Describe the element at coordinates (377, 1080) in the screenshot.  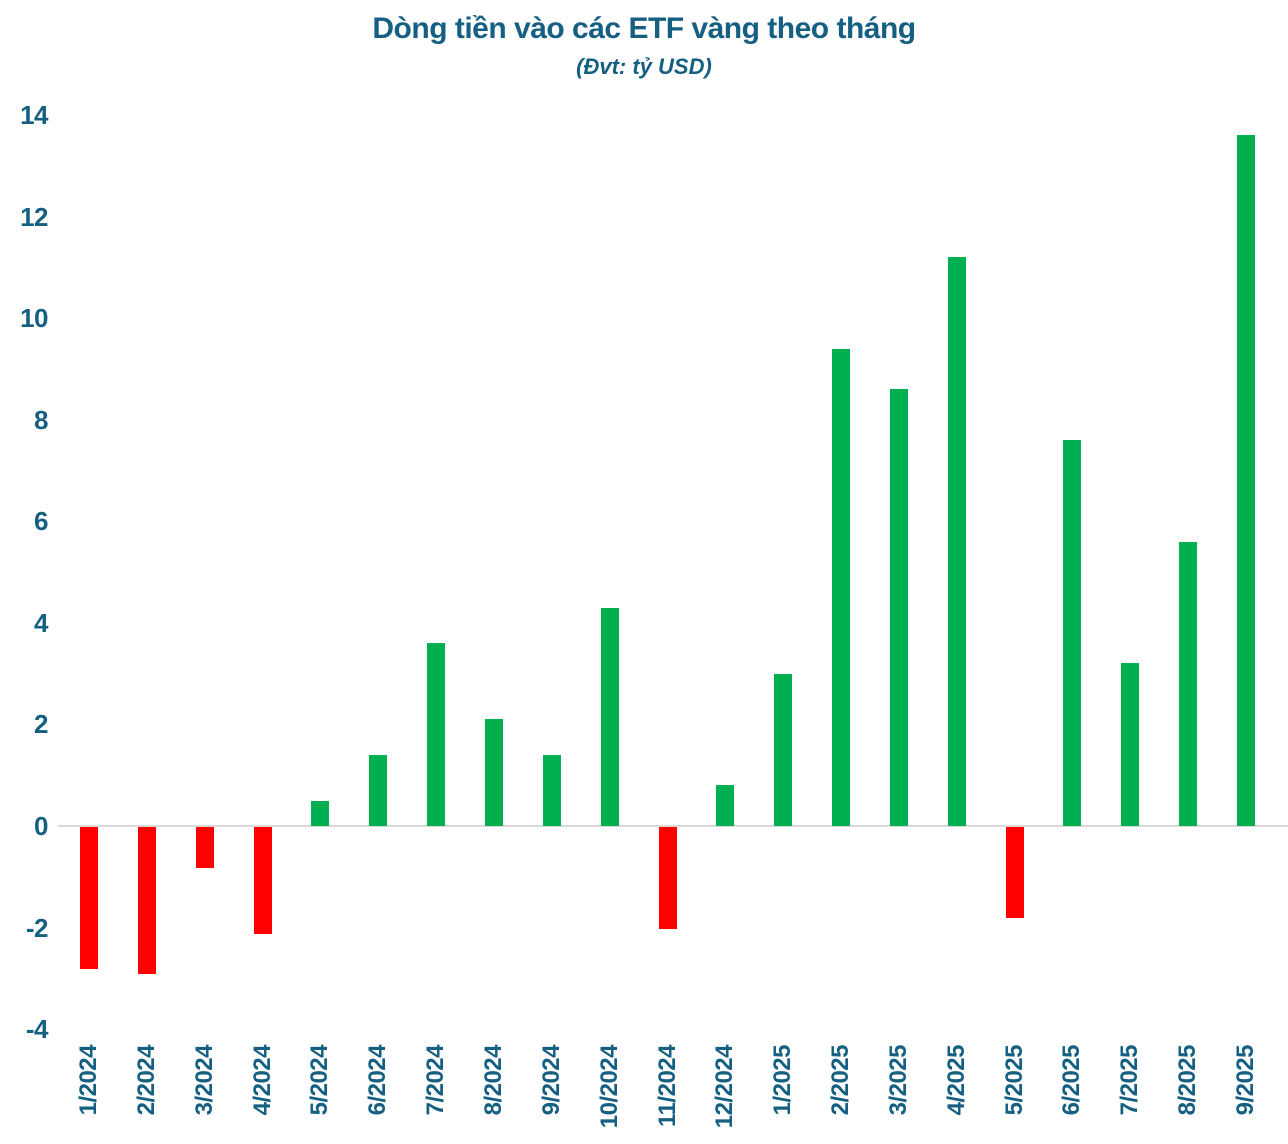
I see `x-tick-label: 6/2024` at that location.